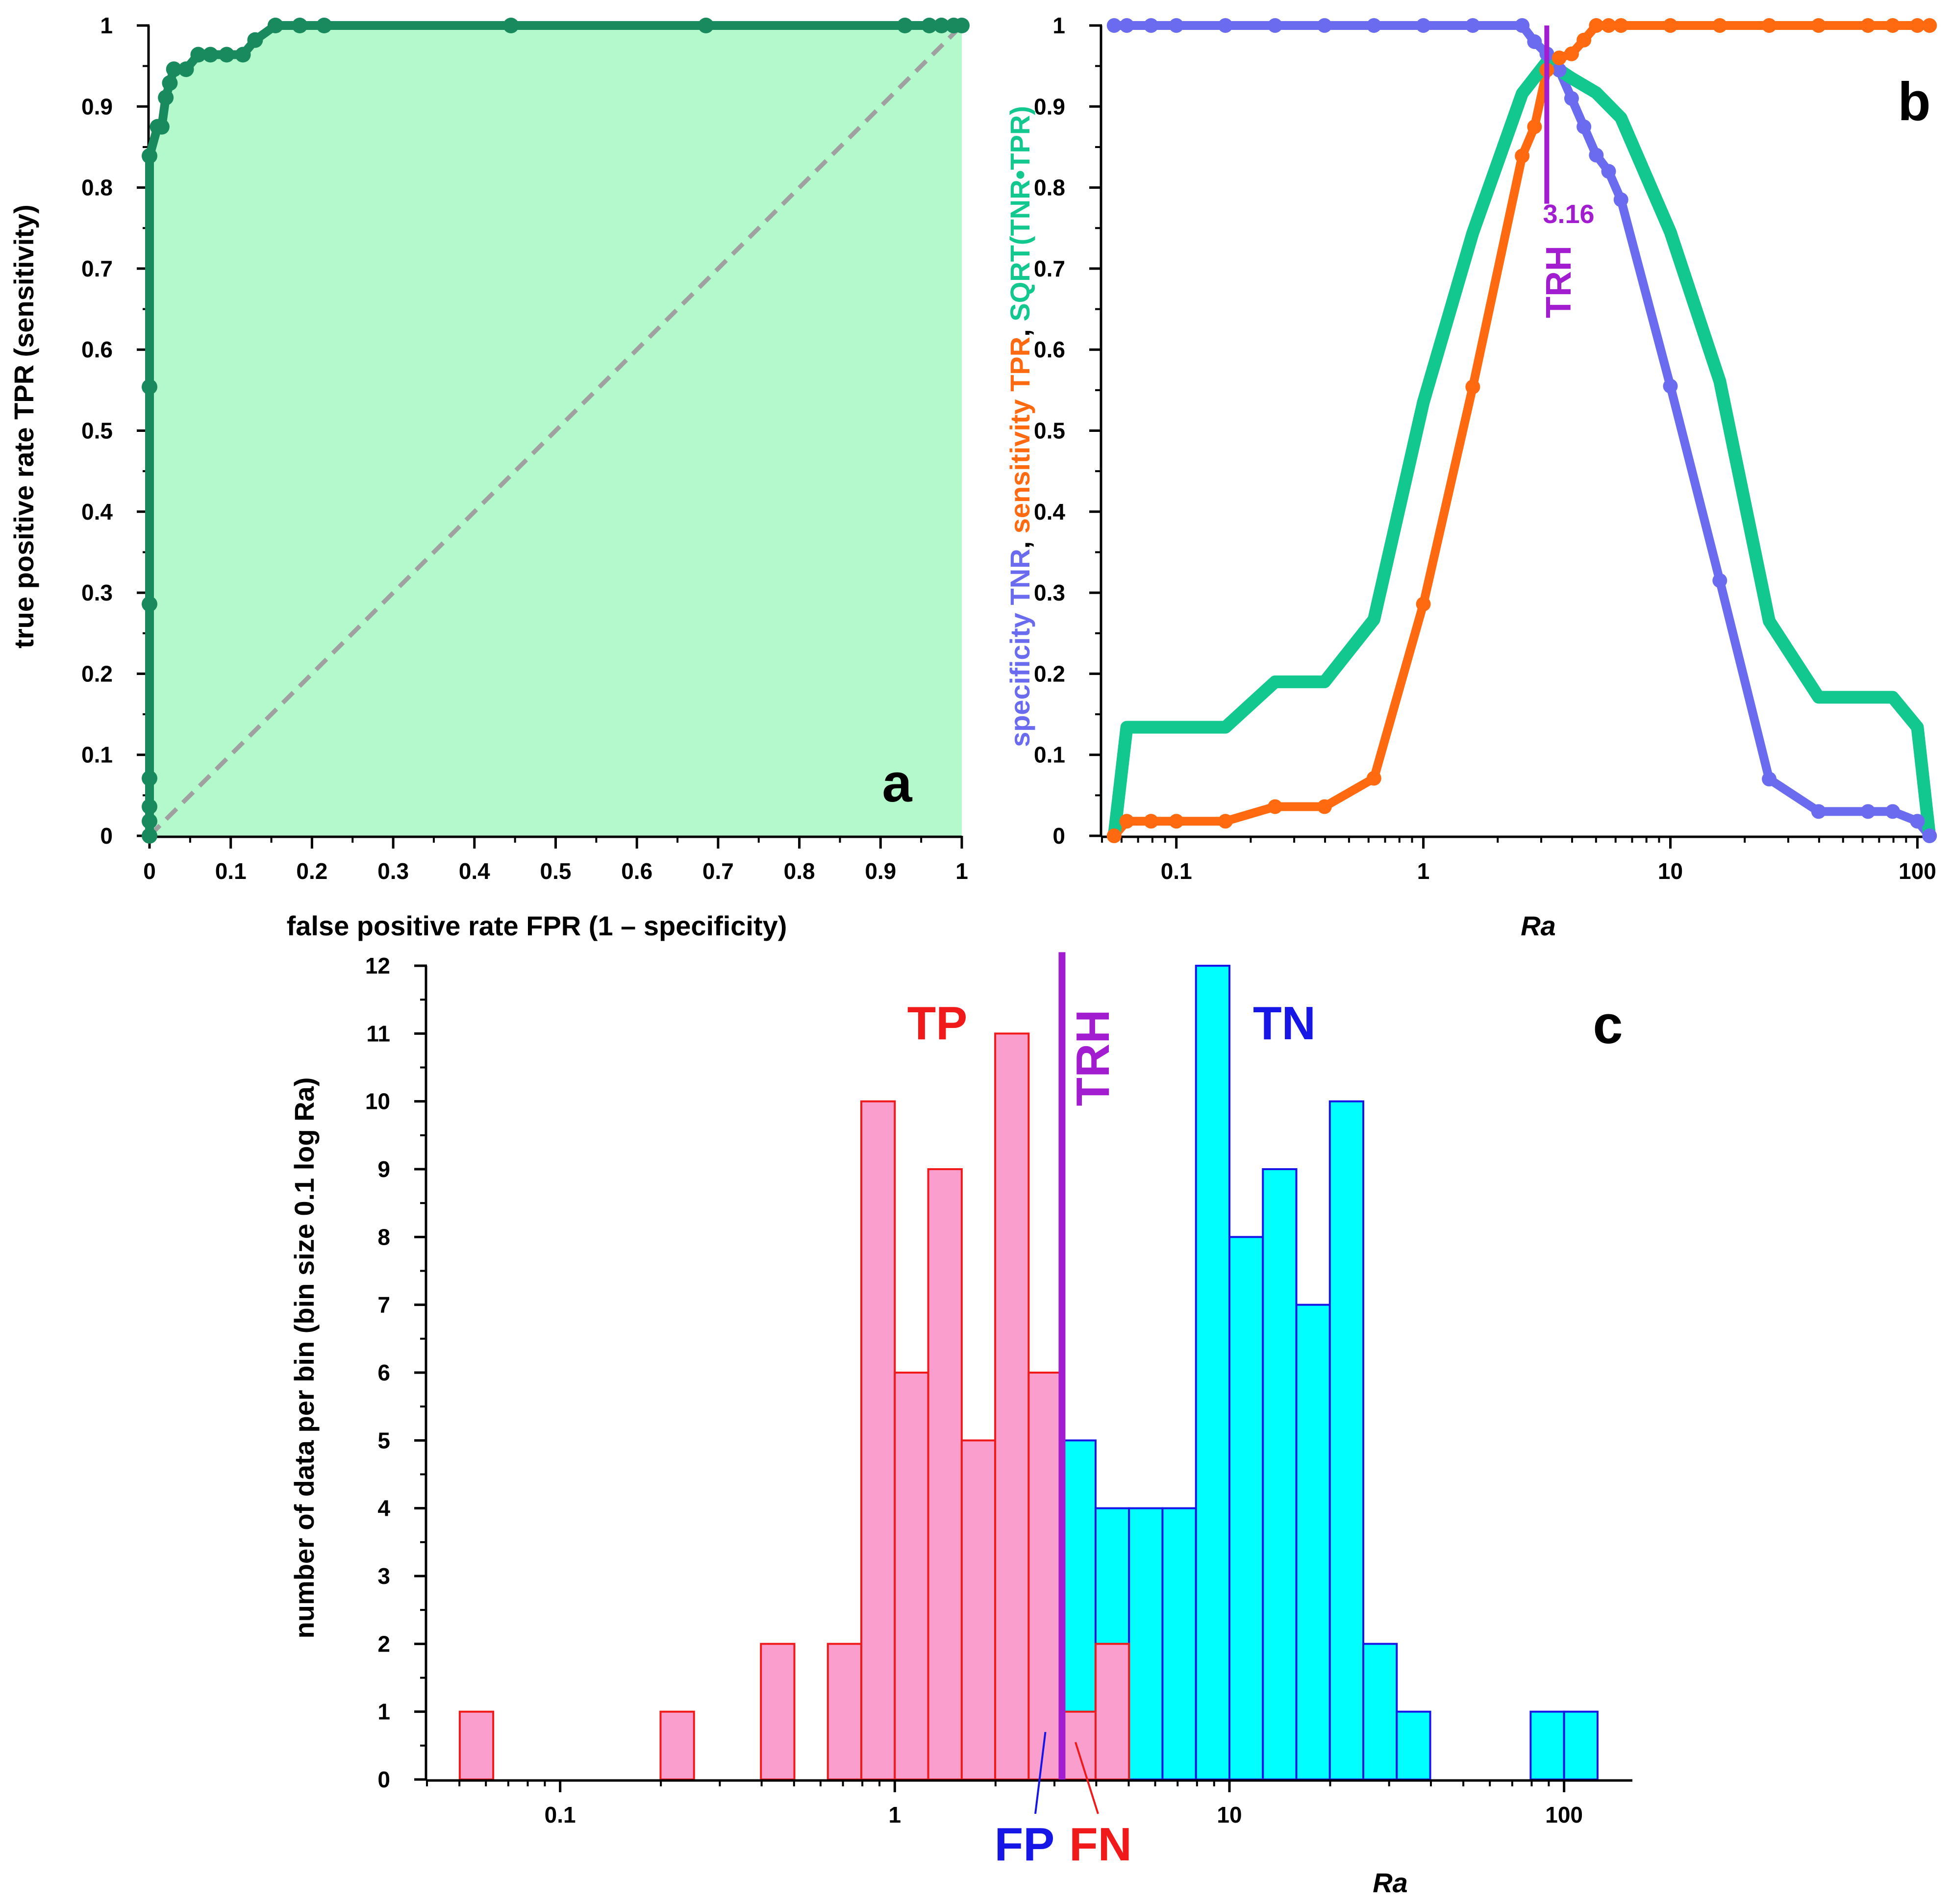 The width and height of the screenshot is (1952, 1904). I want to click on y-tick-label: 8, so click(383, 1237).